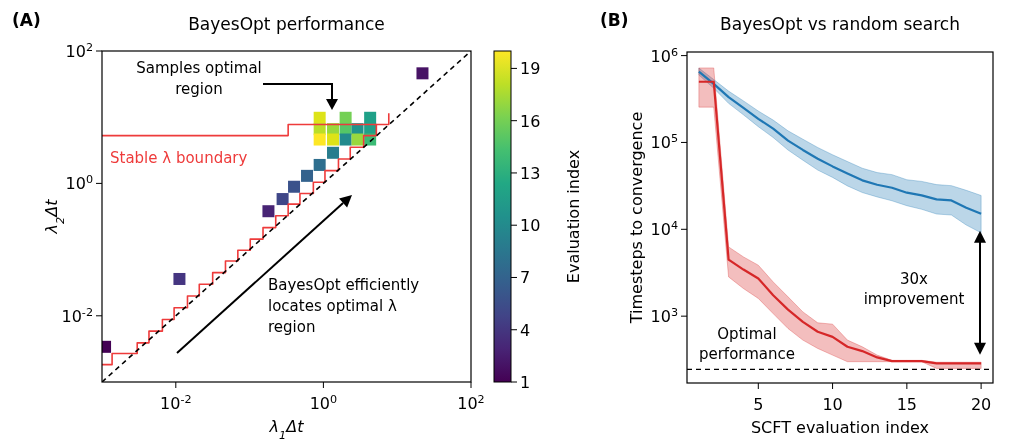 This screenshot has height=440, width=1011. Describe the element at coordinates (530, 69) in the screenshot. I see `color-bar-label: 19` at that location.